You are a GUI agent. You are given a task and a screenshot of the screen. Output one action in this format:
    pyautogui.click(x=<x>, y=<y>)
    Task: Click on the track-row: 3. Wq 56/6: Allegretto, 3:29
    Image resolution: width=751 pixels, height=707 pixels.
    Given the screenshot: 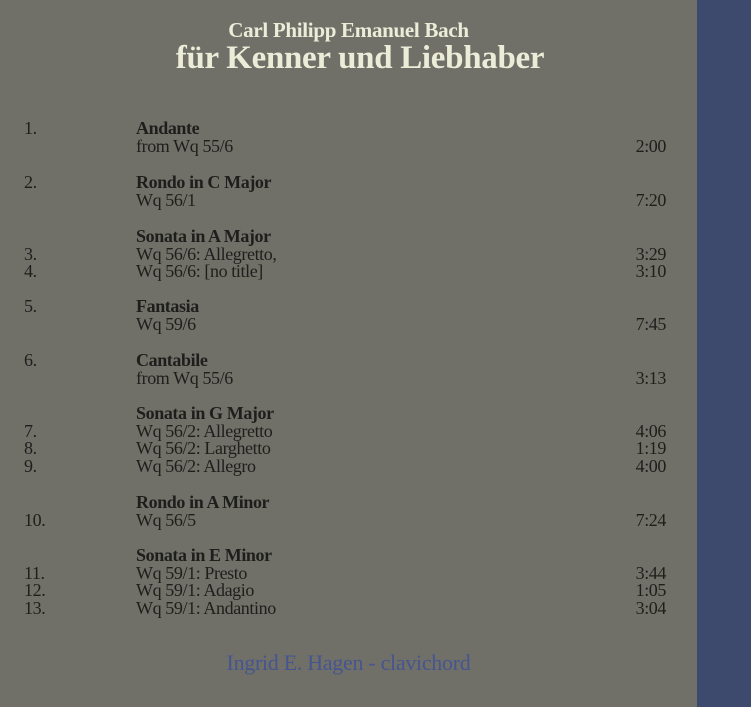 What is the action you would take?
    pyautogui.click(x=348, y=253)
    